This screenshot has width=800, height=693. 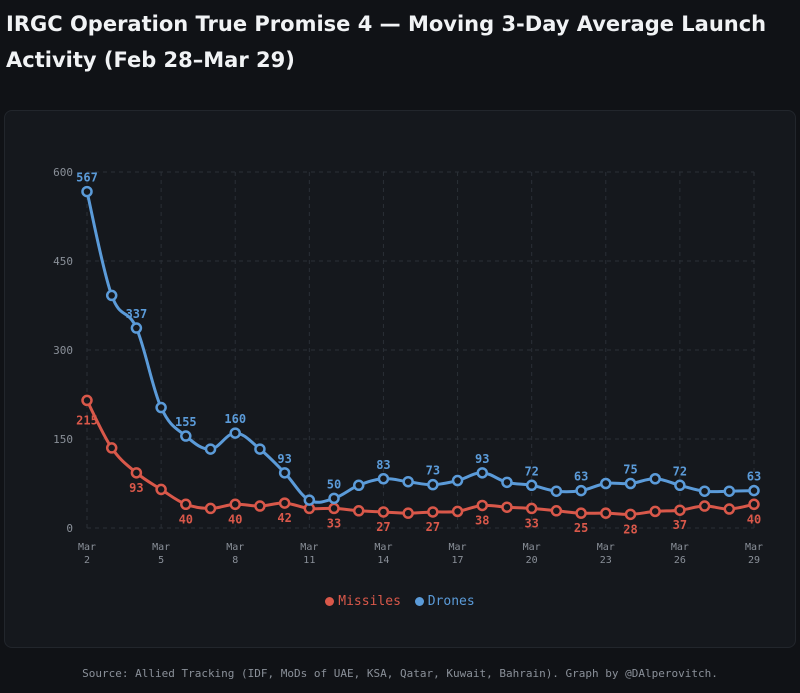 I want to click on drones-data-label: 337, so click(x=137, y=314).